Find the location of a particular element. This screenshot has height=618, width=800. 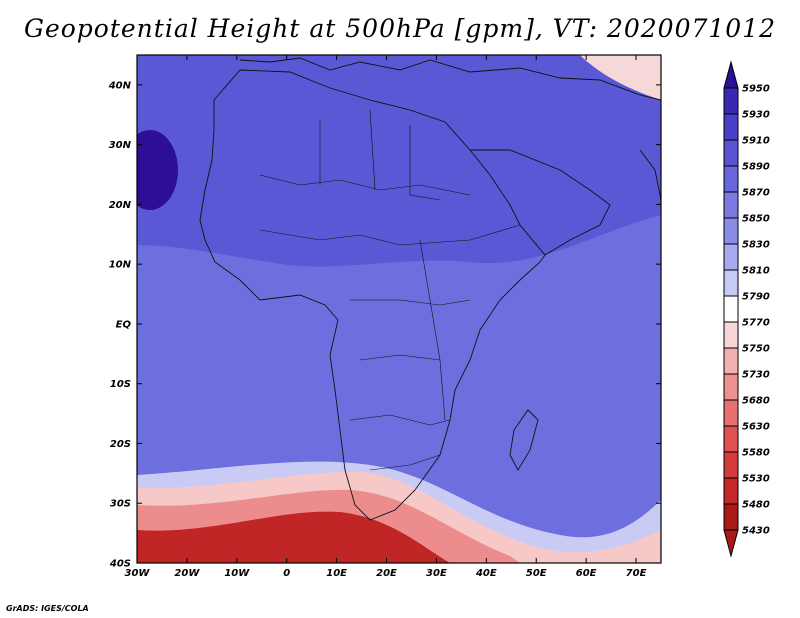

colorbar-label: 5530 is located at coordinates (756, 479).